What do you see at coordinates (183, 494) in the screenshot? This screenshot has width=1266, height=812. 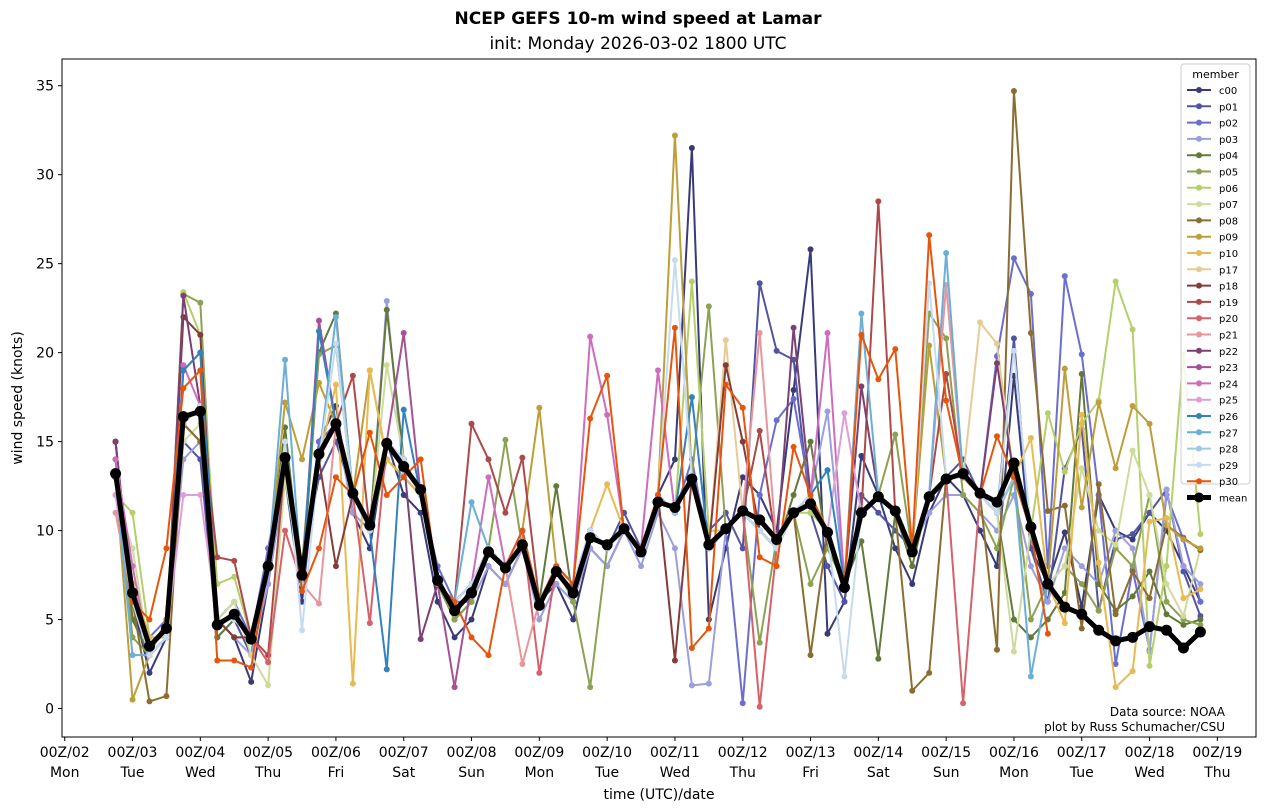 I see `data-point-p25` at bounding box center [183, 494].